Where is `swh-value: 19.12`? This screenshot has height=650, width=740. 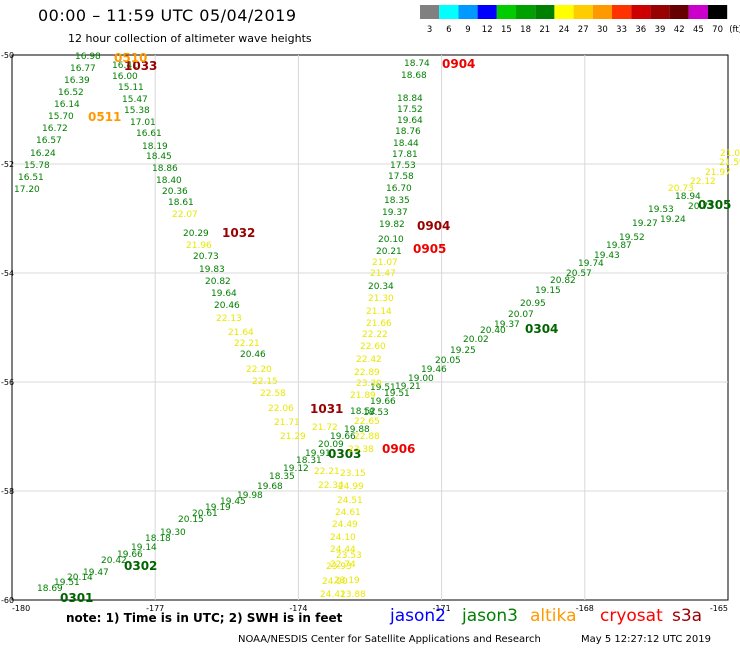
swh-value: 19.12 is located at coordinates (296, 469).